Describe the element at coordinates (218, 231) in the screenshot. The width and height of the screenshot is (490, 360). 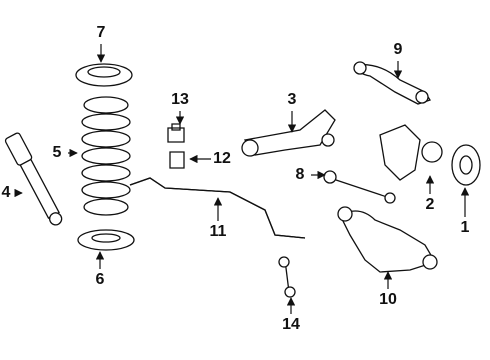
I see `callout-label: 11` at that location.